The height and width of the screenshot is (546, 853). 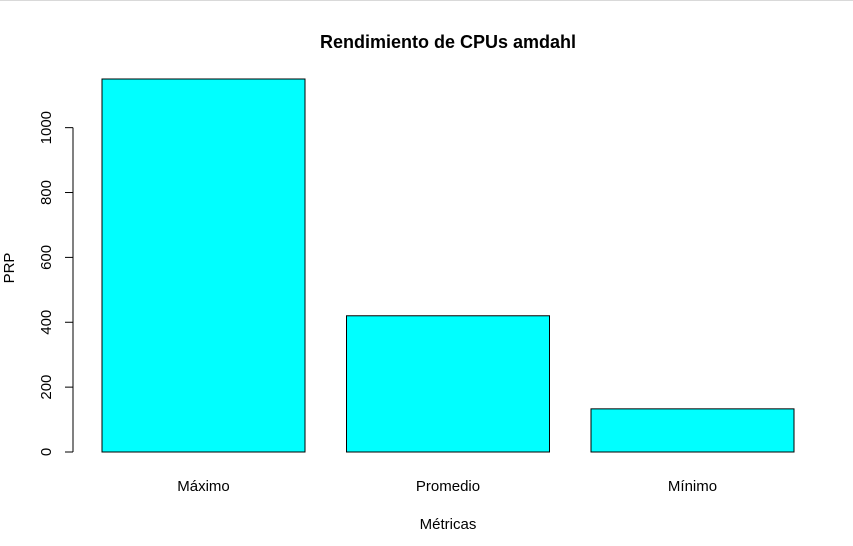 I want to click on x-category-label: Máximo, so click(x=203, y=486).